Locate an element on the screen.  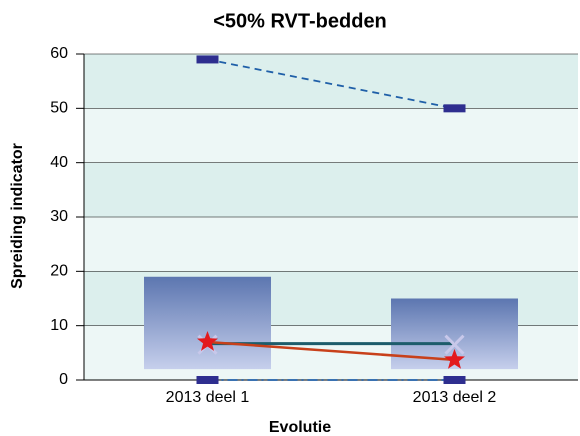
max-line is located at coordinates (331, 84).